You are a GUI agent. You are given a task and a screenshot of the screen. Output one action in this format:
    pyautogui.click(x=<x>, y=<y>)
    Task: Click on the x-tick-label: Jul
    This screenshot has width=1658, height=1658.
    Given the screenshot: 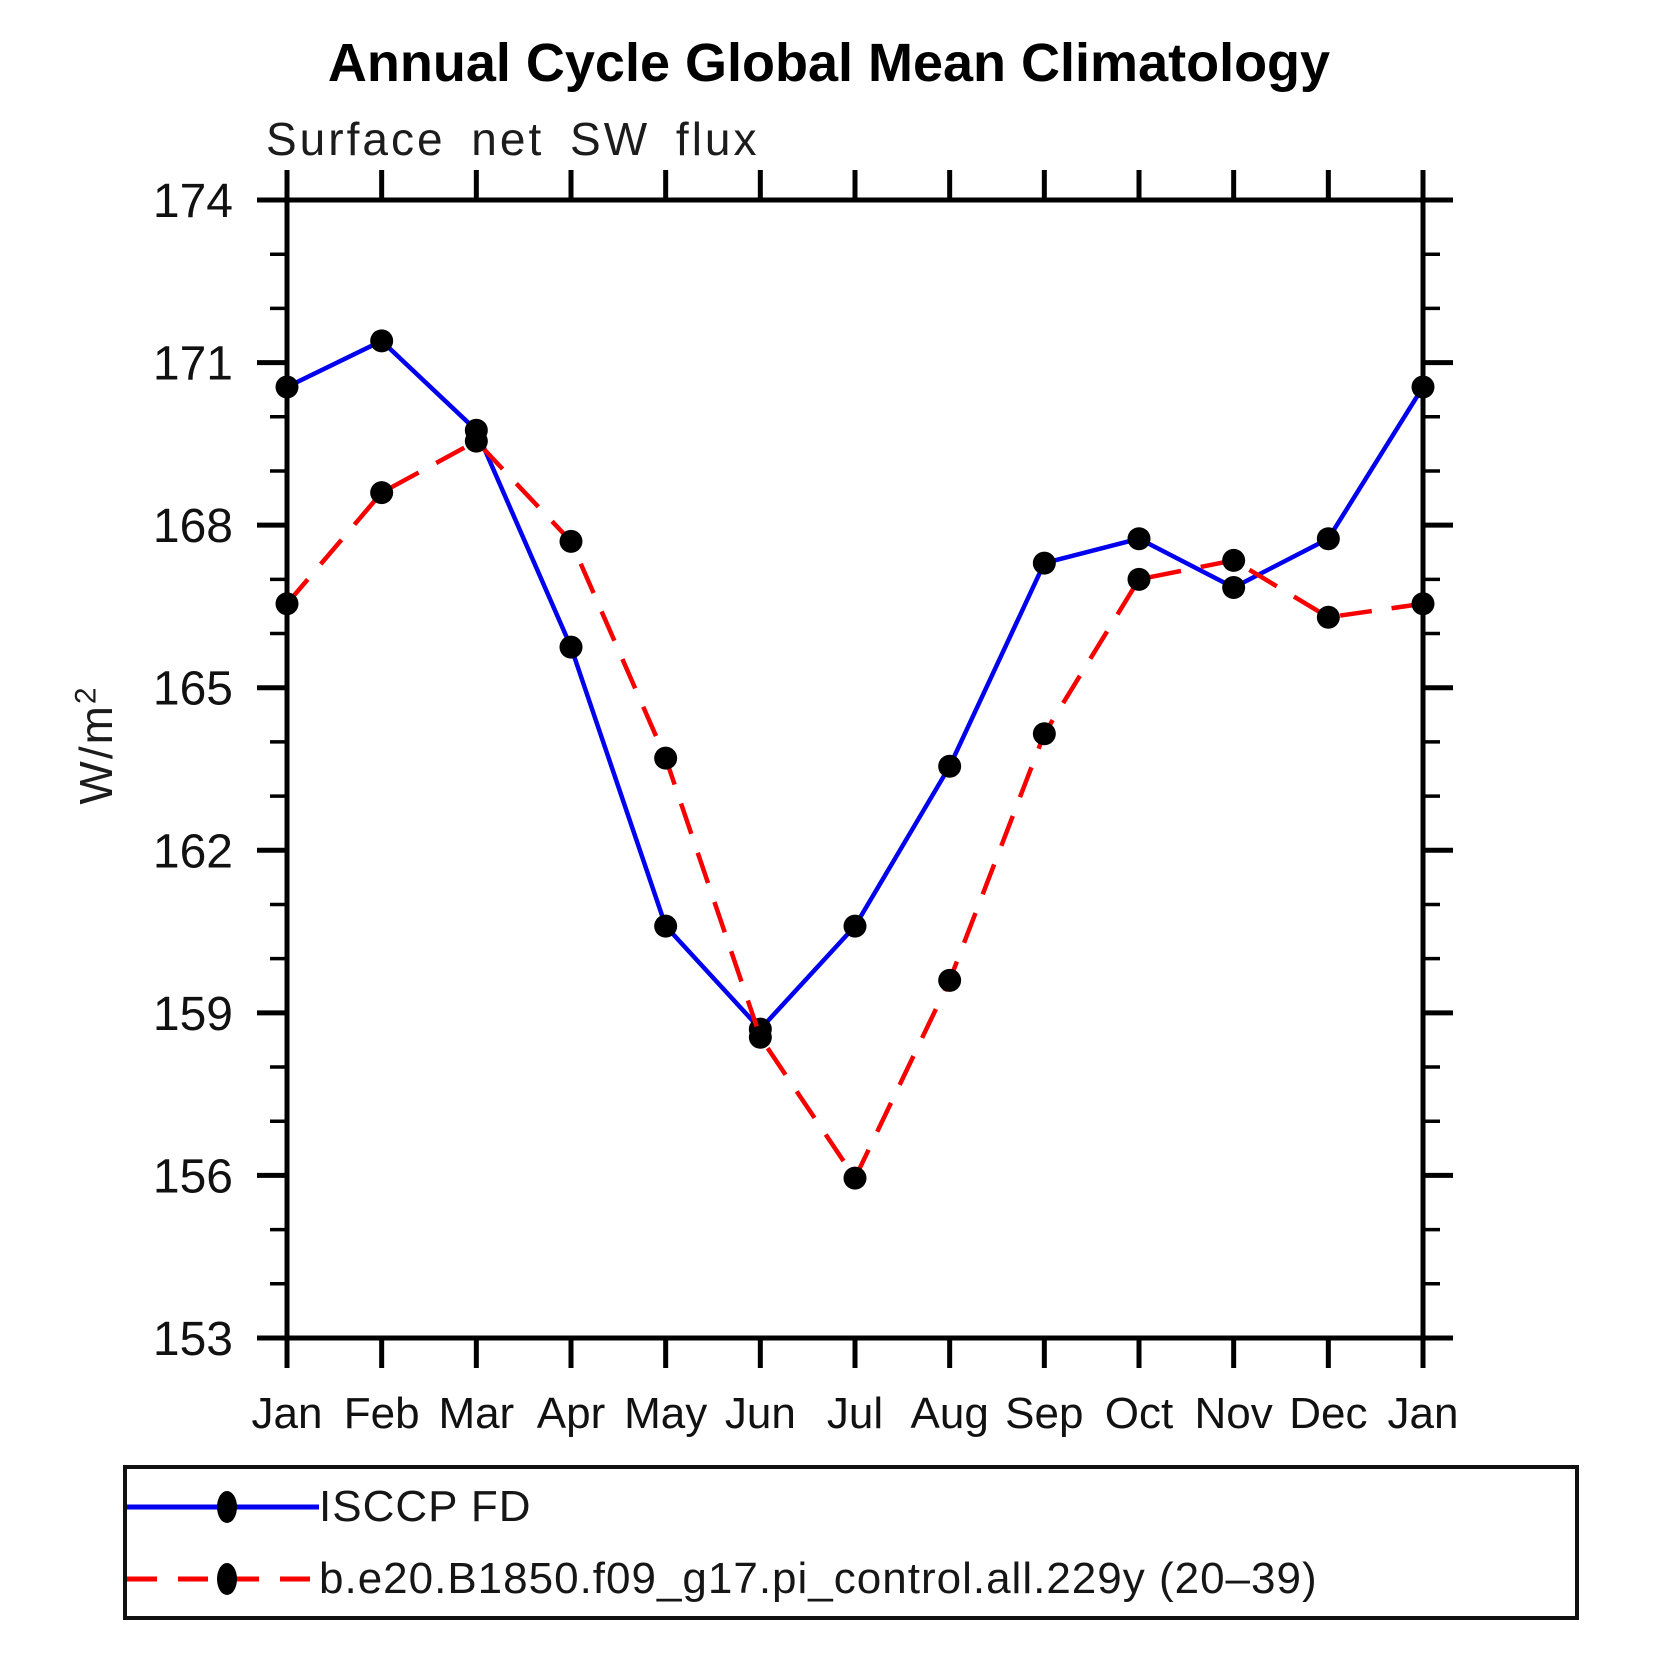 What is the action you would take?
    pyautogui.click(x=855, y=1413)
    